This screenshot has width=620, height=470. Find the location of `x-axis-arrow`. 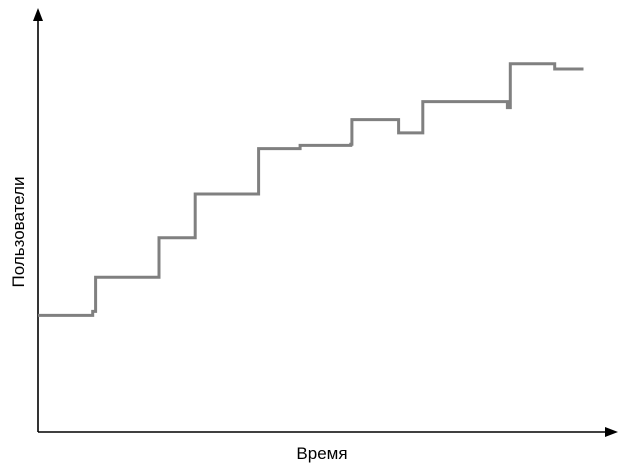

x-axis-arrow is located at coordinates (611, 432).